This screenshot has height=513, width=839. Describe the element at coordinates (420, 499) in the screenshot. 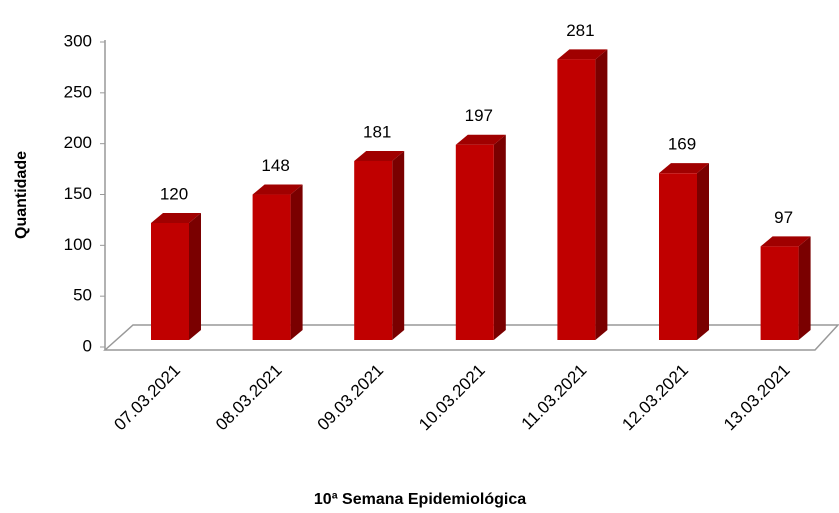

I see `x-axis-title: 10ª Semana Epidemiológica` at that location.